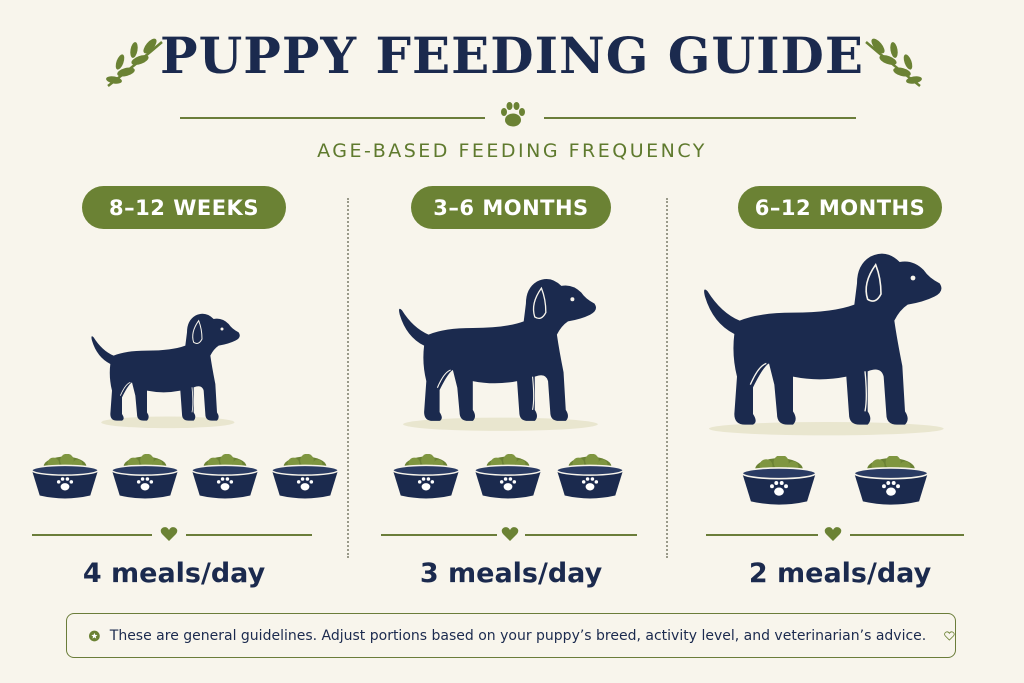  I want to click on dog-adult-icon, so click(823, 344).